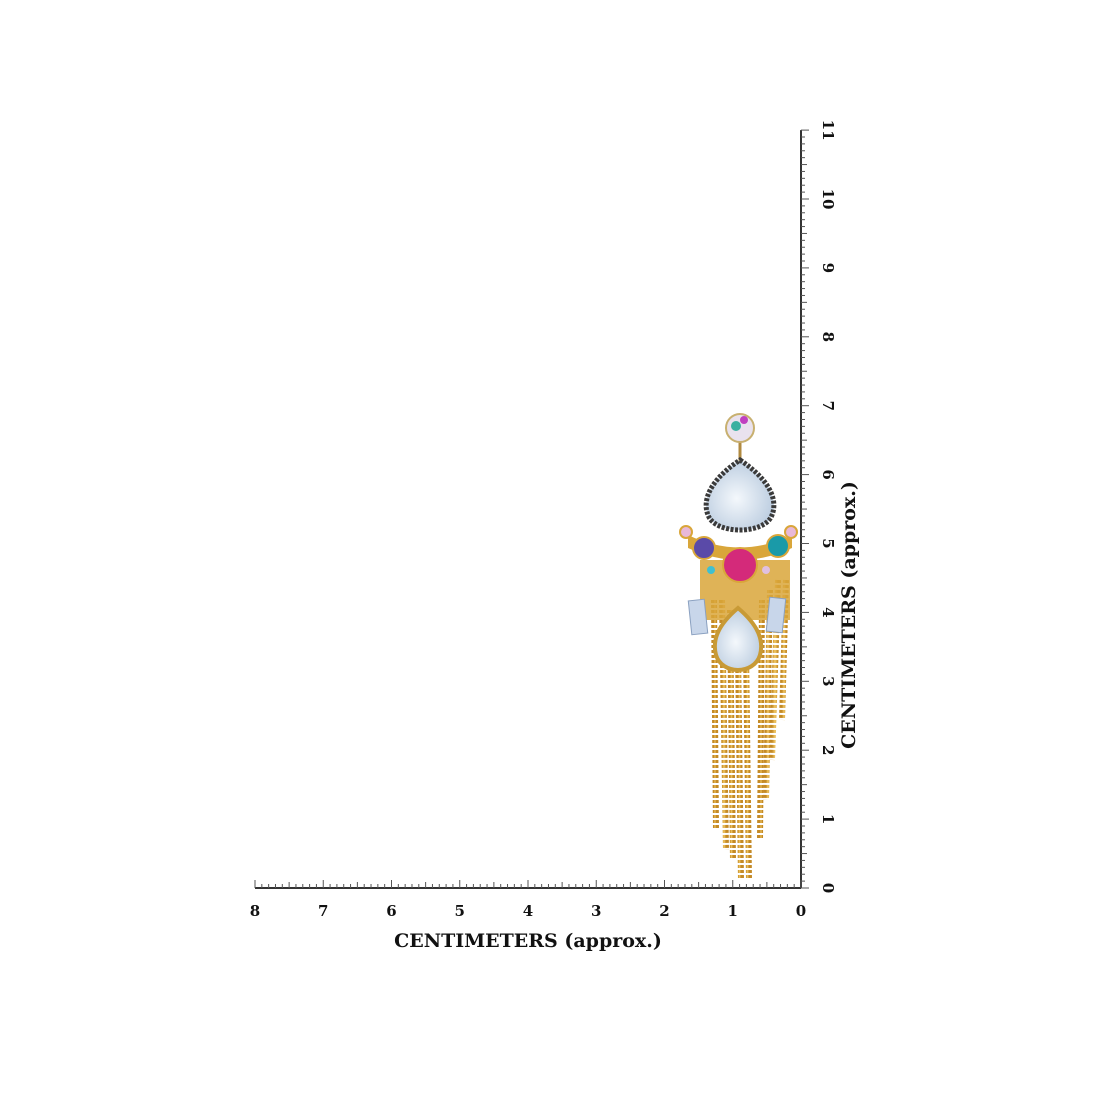 This screenshot has height=1100, width=1100. I want to click on x-tick-label: 1, so click(733, 911).